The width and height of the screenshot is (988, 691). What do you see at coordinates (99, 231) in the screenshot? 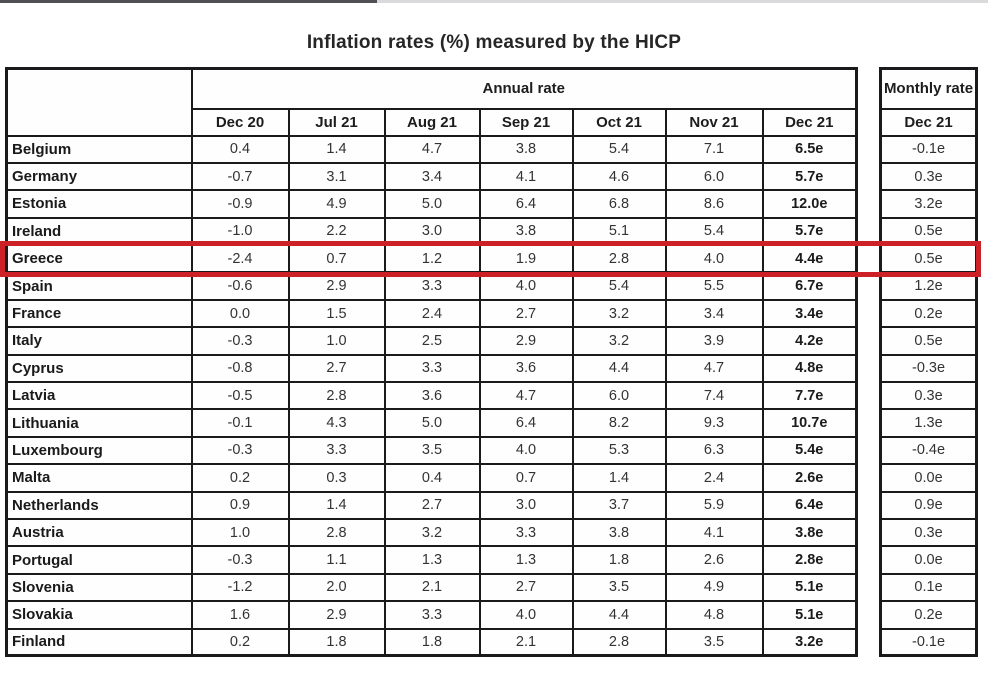
I see `country-label: Ireland` at bounding box center [99, 231].